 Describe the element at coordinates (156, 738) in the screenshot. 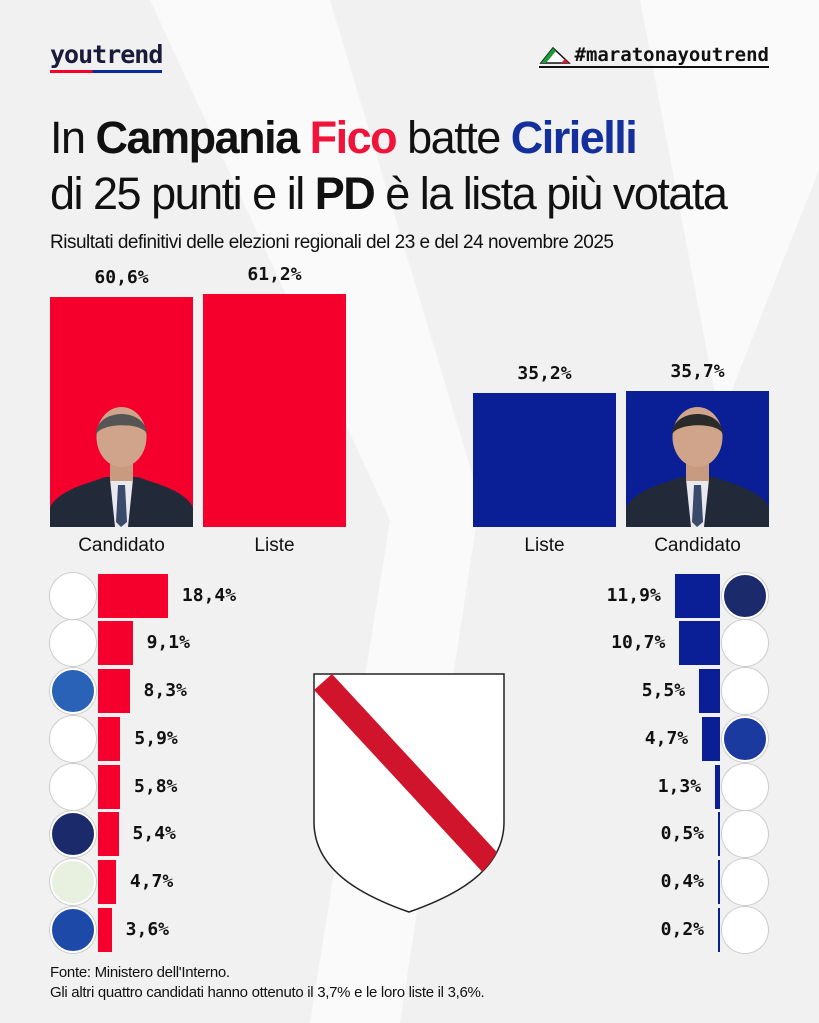

I see `list-bar-value: 5,9%` at that location.